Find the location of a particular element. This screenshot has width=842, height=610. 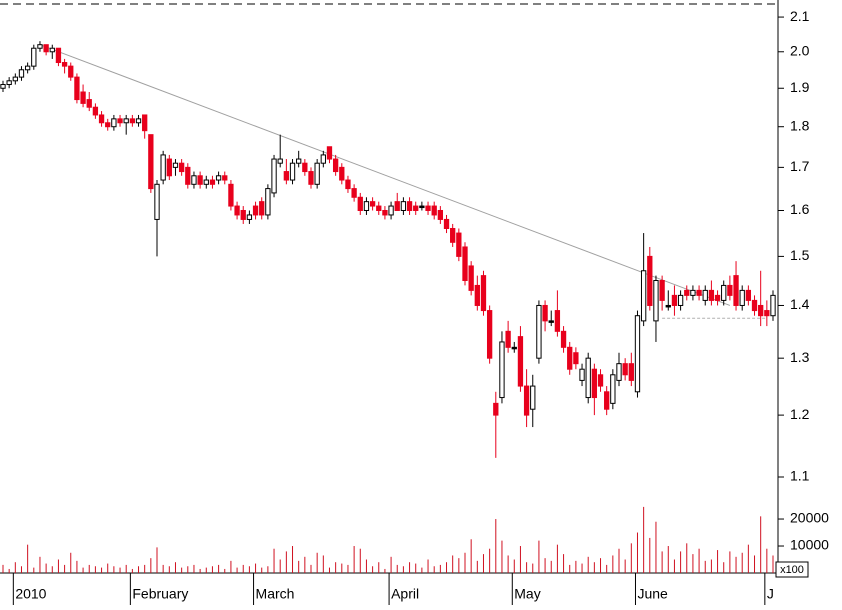

y-tick-label: 2.1 is located at coordinates (800, 16).